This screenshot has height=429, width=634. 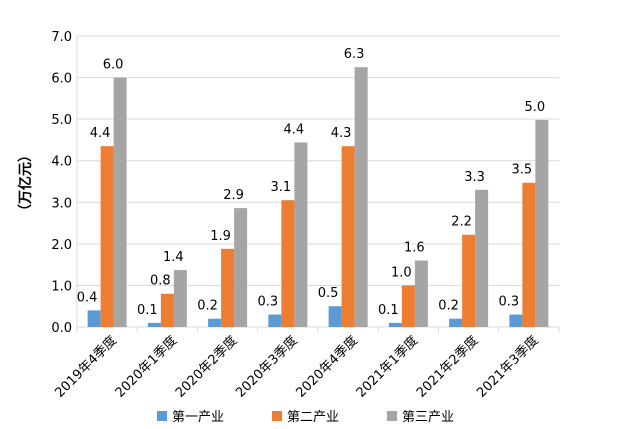 What do you see at coordinates (87, 297) in the screenshot?
I see `data-label: 0.4` at bounding box center [87, 297].